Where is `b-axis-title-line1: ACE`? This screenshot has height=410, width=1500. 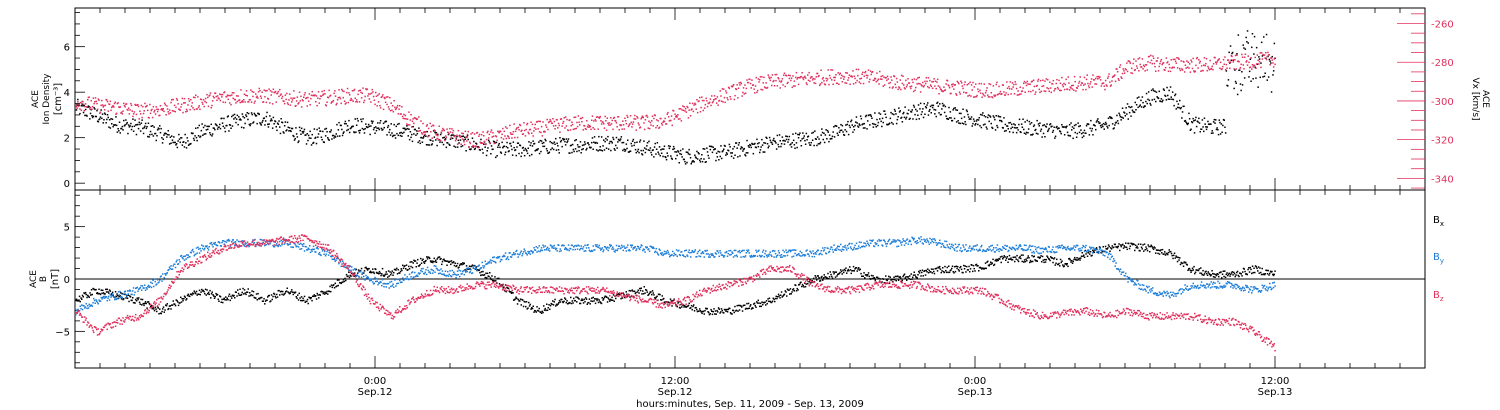
b-axis-title-line1: ACE is located at coordinates (34, 279).